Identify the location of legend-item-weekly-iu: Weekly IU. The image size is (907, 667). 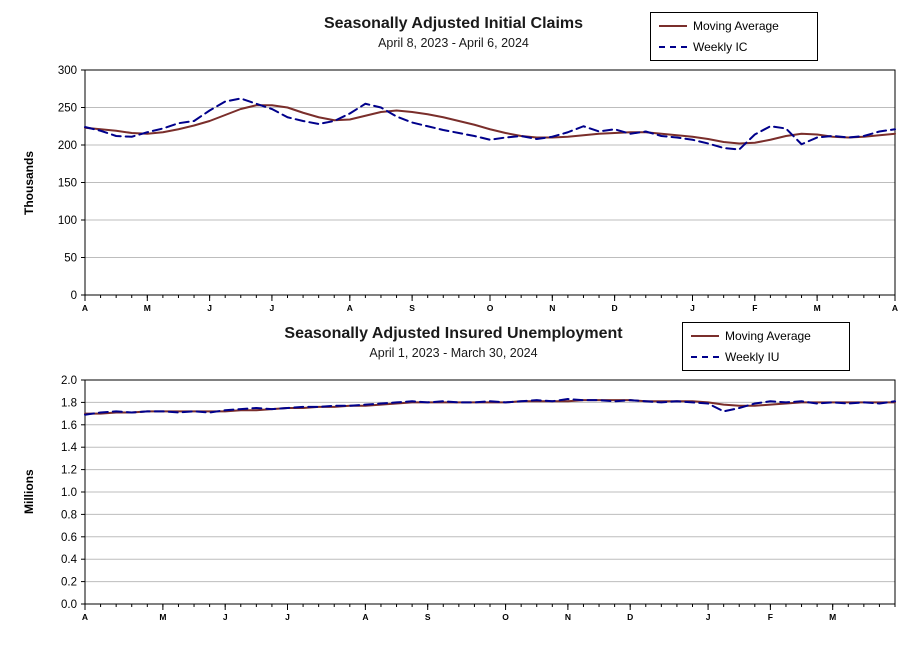
(766, 357).